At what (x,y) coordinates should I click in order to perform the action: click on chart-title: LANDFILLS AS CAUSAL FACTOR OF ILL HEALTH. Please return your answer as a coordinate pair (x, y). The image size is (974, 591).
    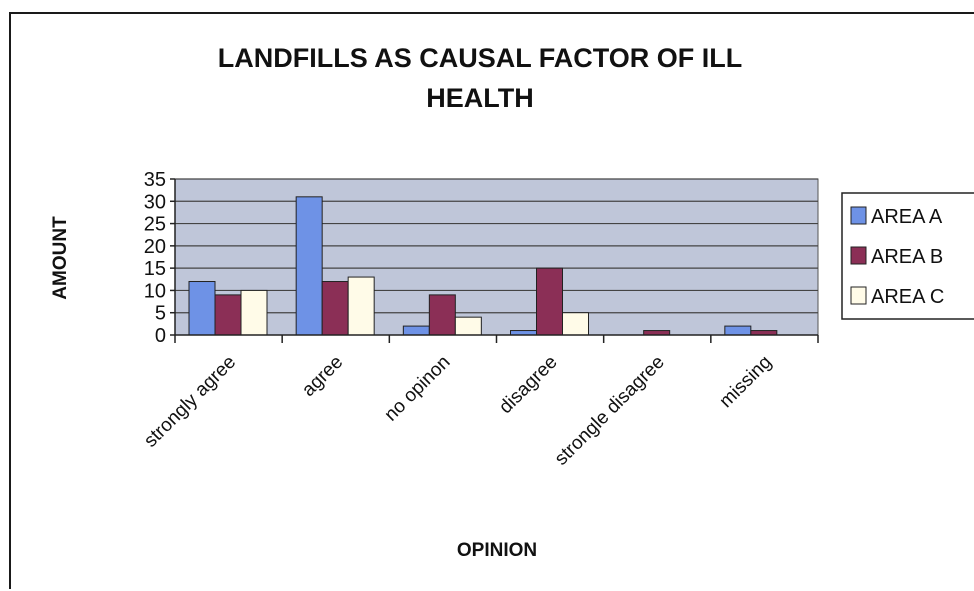
    Looking at the image, I should click on (480, 78).